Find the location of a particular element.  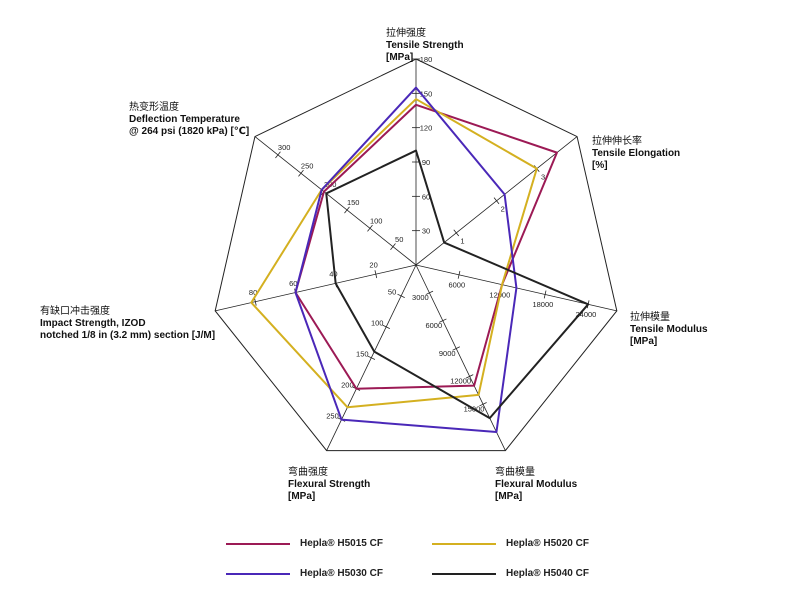

legend-item-h5030: Hepla® H5030 CF is located at coordinates (304, 573).